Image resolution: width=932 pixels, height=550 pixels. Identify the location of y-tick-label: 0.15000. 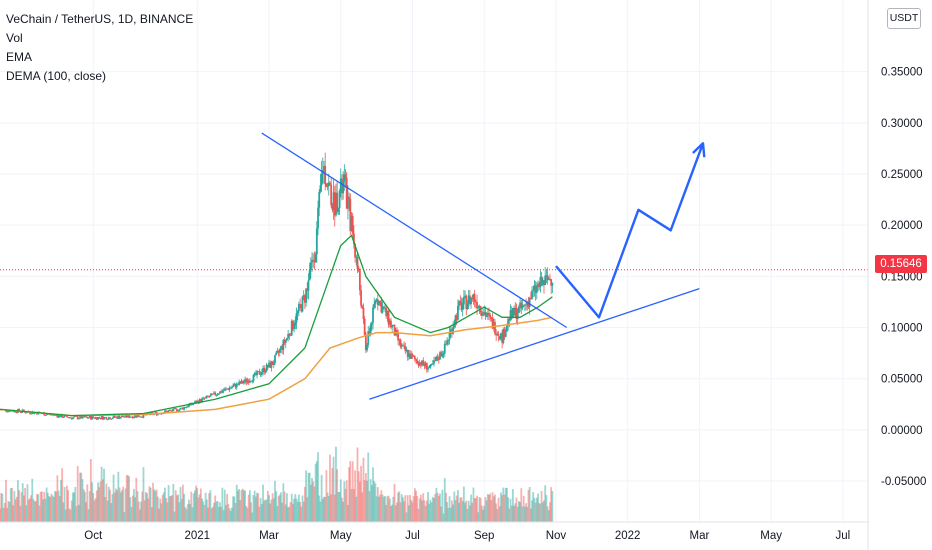
(902, 277).